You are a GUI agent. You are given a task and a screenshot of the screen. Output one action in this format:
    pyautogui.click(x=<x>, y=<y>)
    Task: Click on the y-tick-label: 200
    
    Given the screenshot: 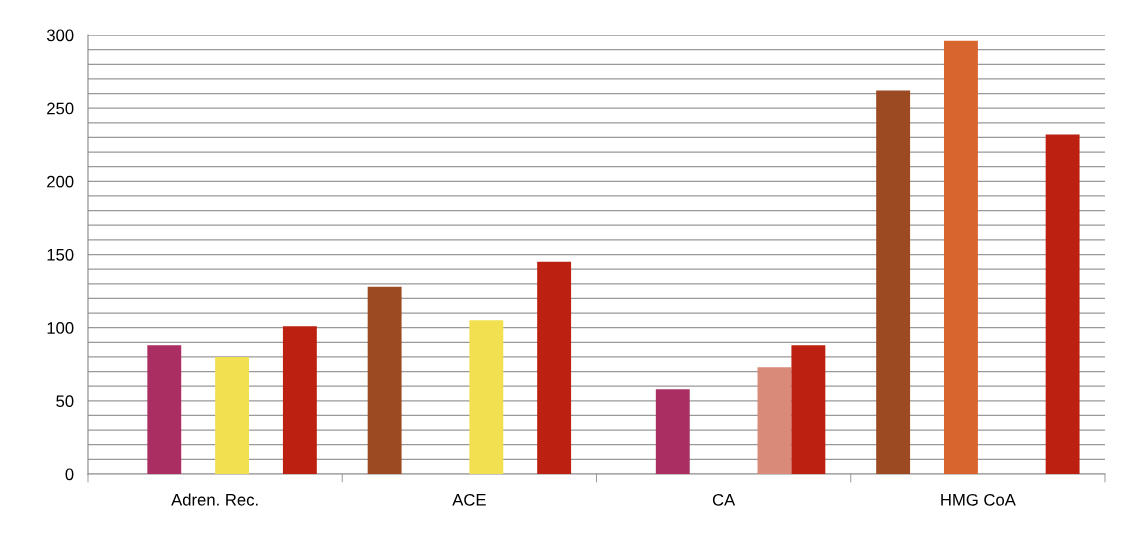 What is the action you would take?
    pyautogui.click(x=60, y=181)
    